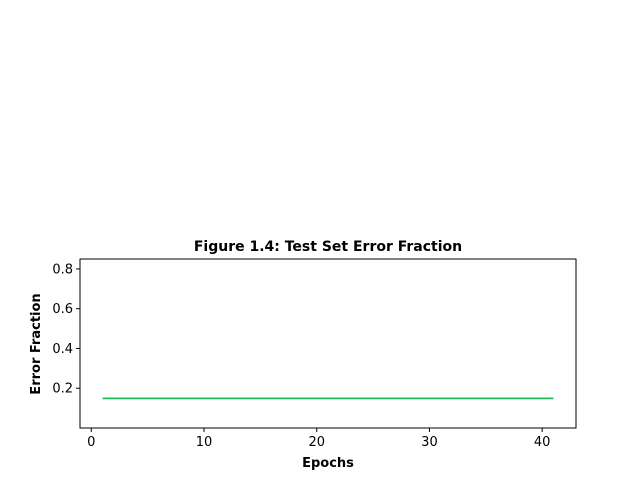 The width and height of the screenshot is (640, 480). What do you see at coordinates (328, 247) in the screenshot?
I see `chart-title: Figure 1.4: Test Set Error Fraction` at bounding box center [328, 247].